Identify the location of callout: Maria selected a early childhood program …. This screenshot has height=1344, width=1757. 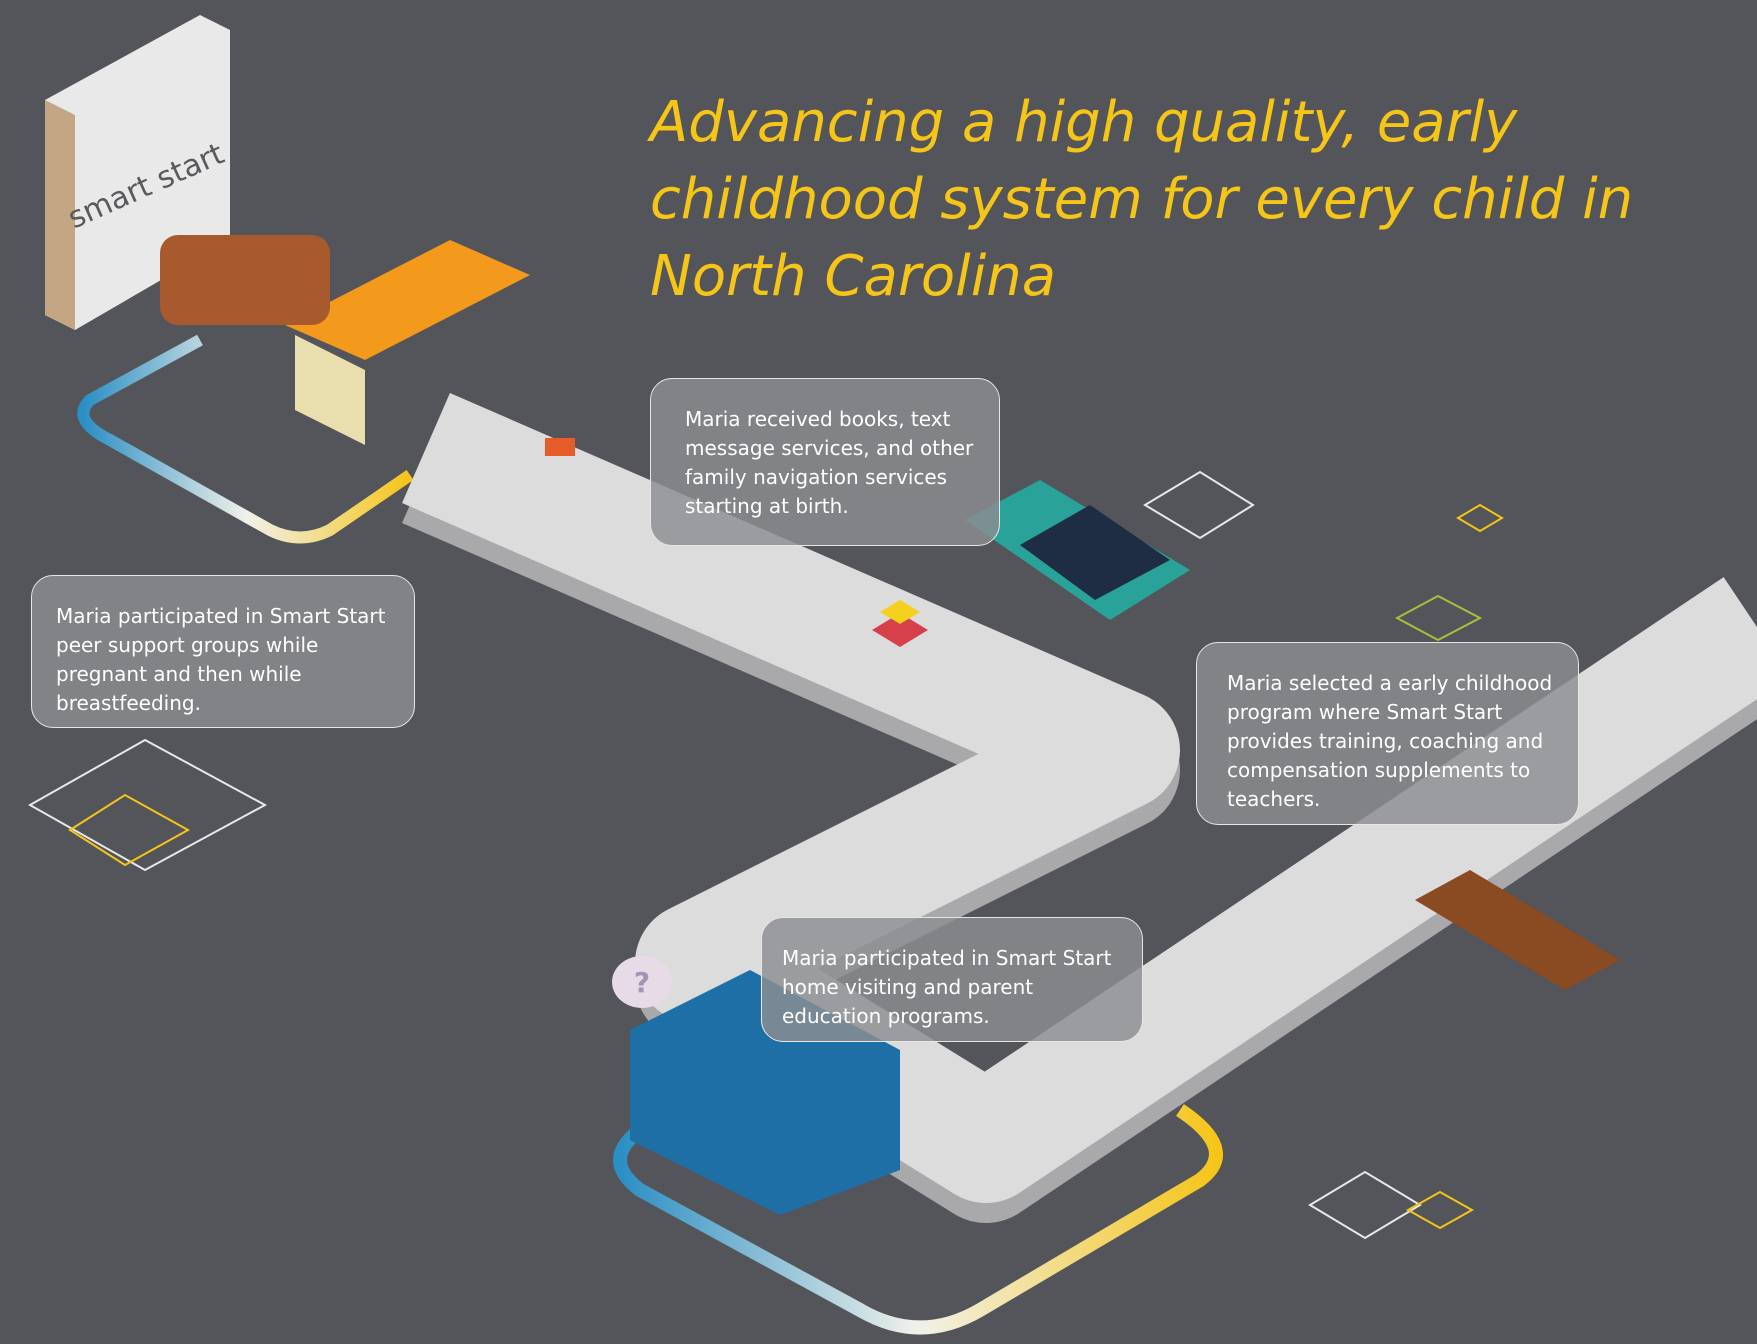
(1387, 733).